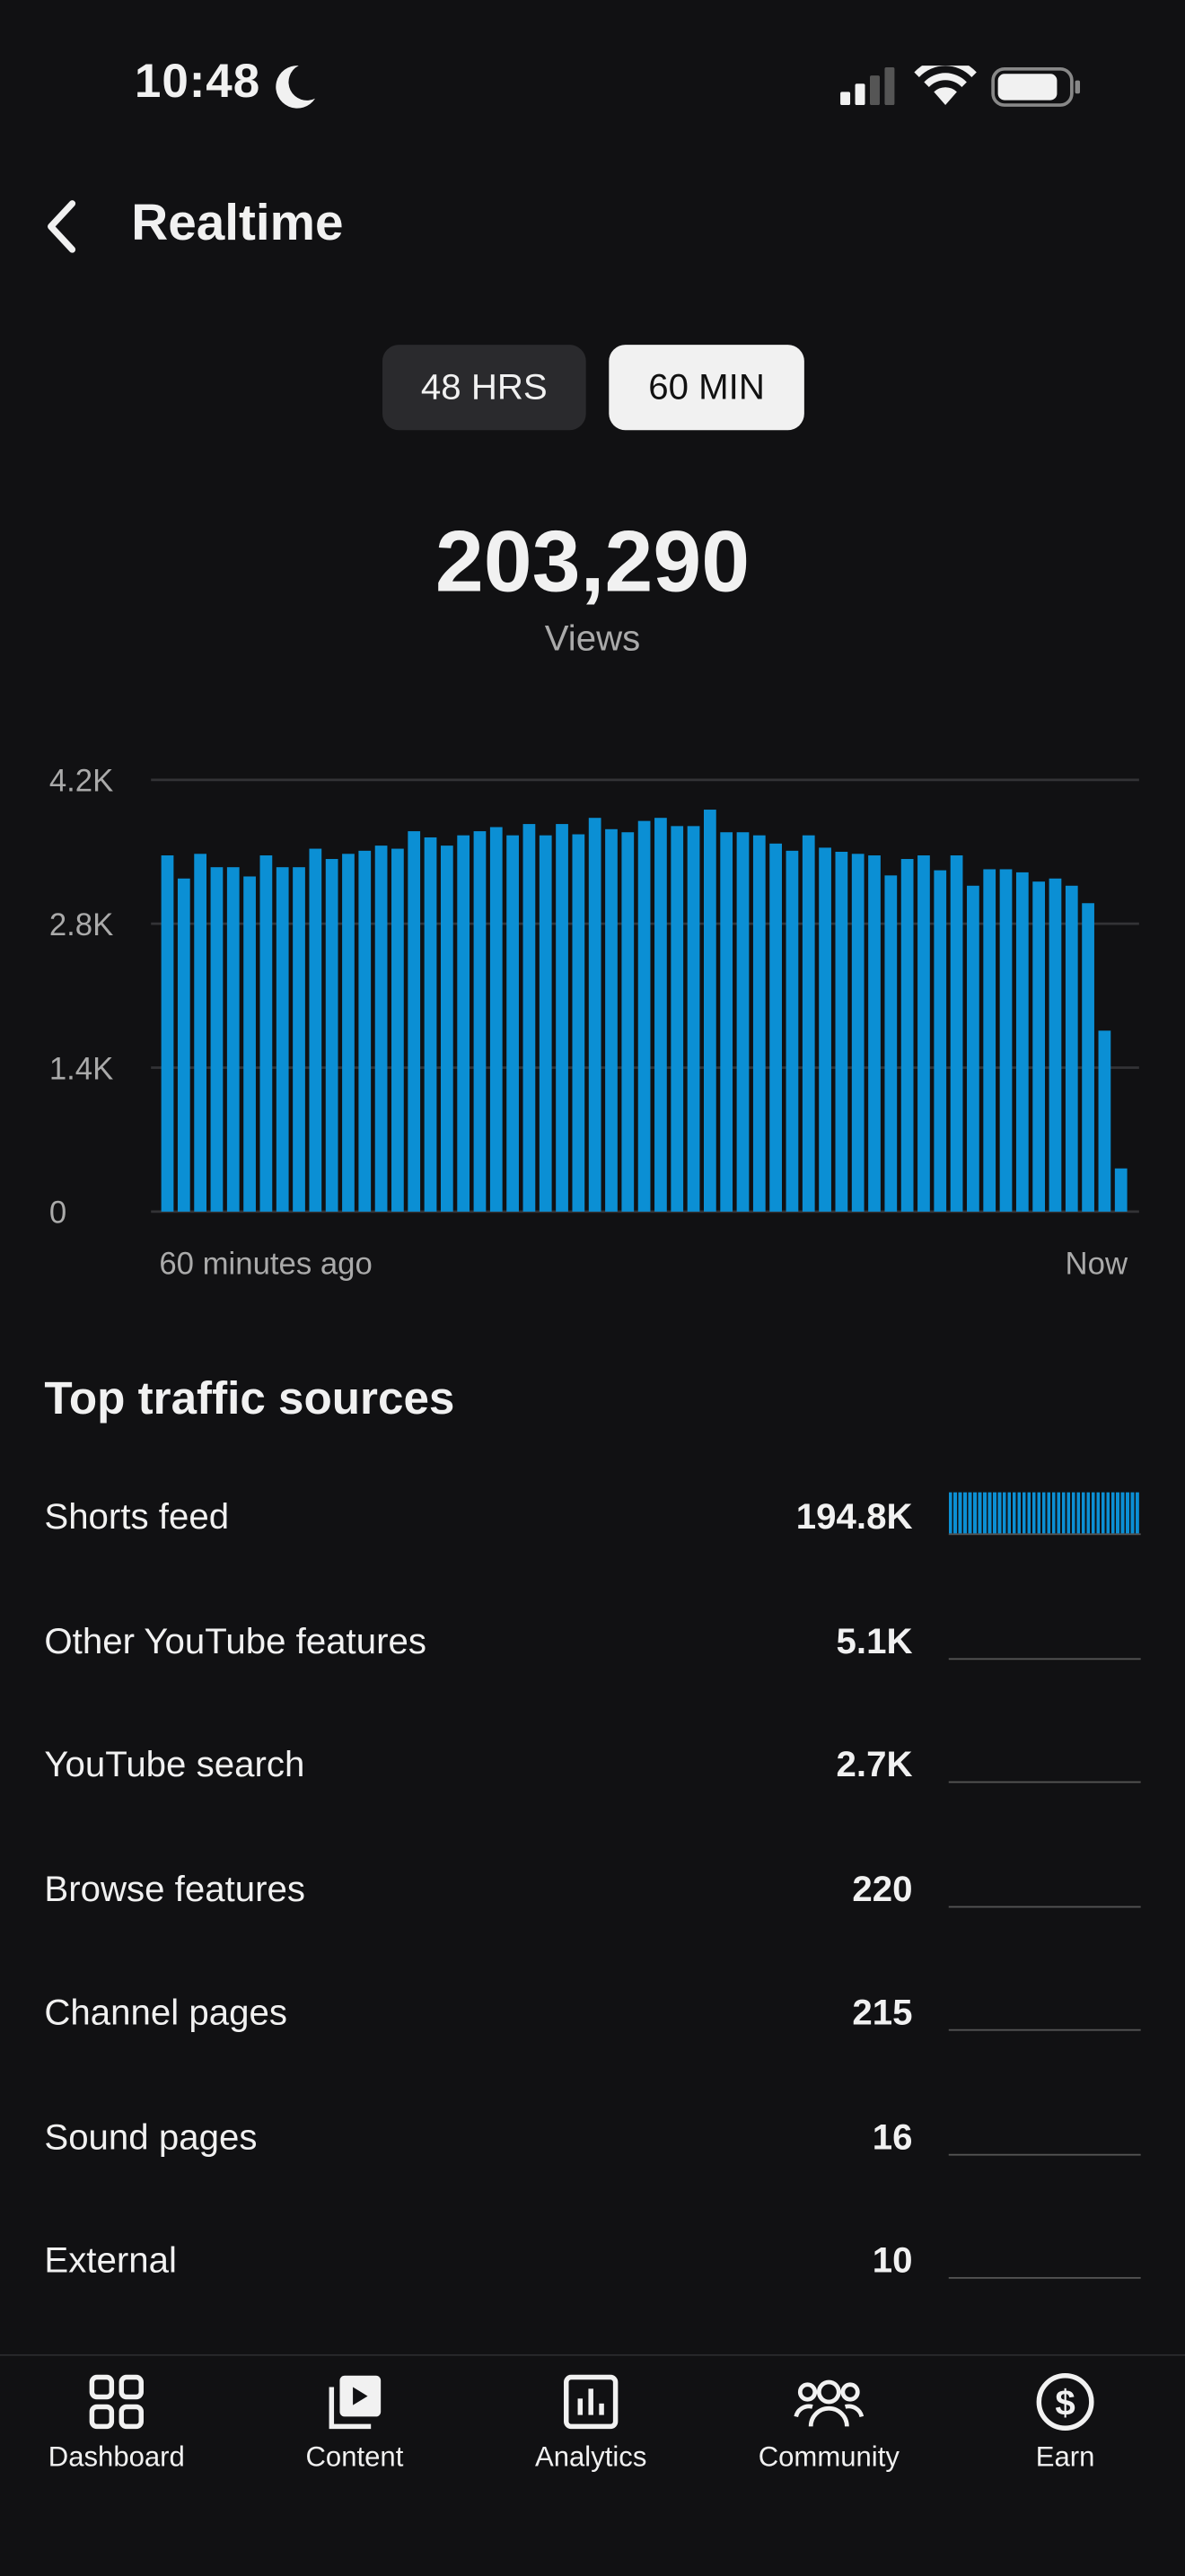  I want to click on nav-label: Content, so click(354, 2456).